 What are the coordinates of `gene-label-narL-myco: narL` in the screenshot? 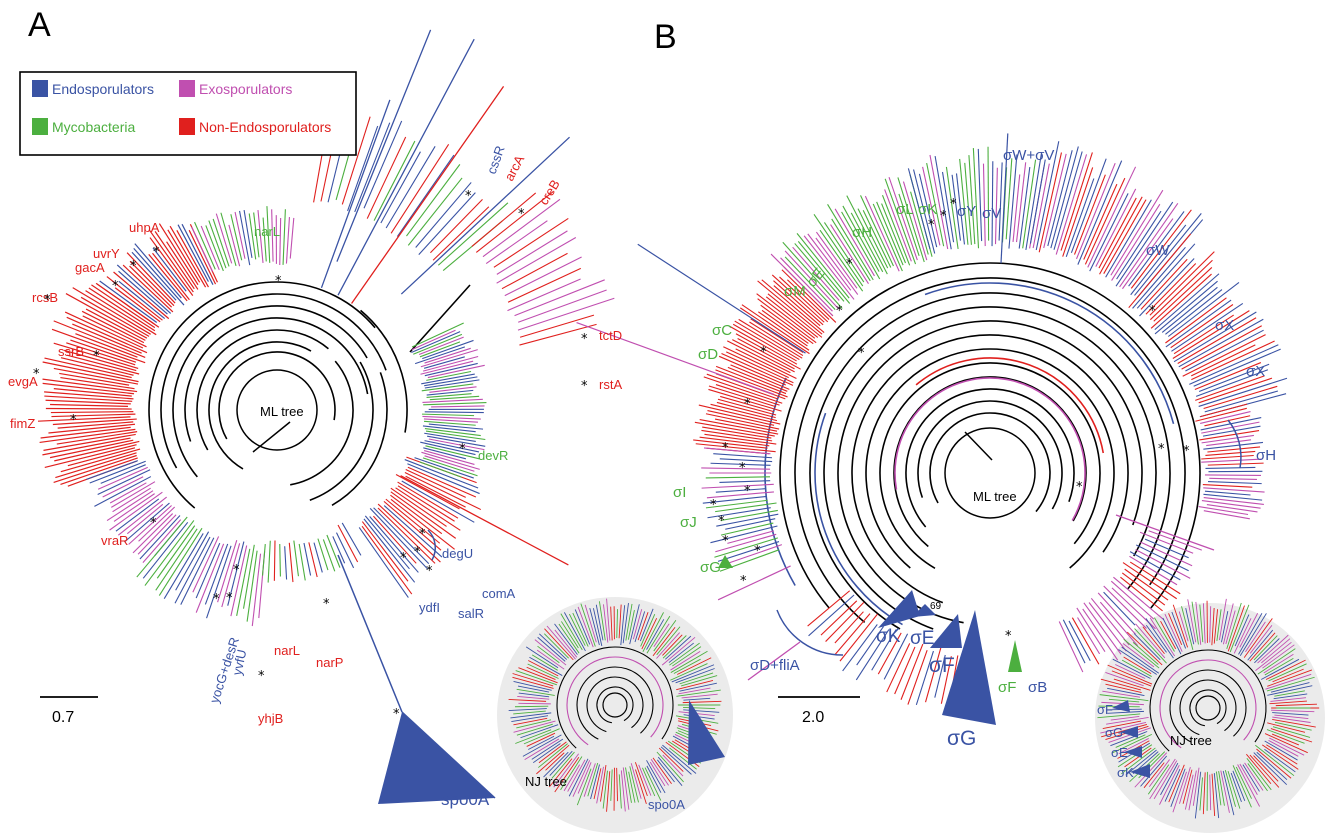 It's located at (267, 231).